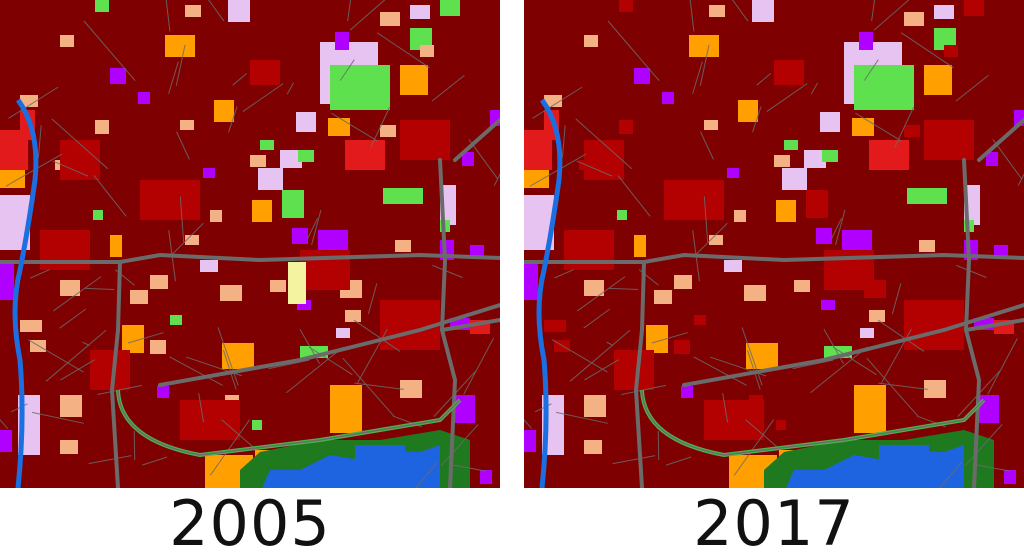  What do you see at coordinates (774, 524) in the screenshot?
I see `year-label-2017: 2017` at bounding box center [774, 524].